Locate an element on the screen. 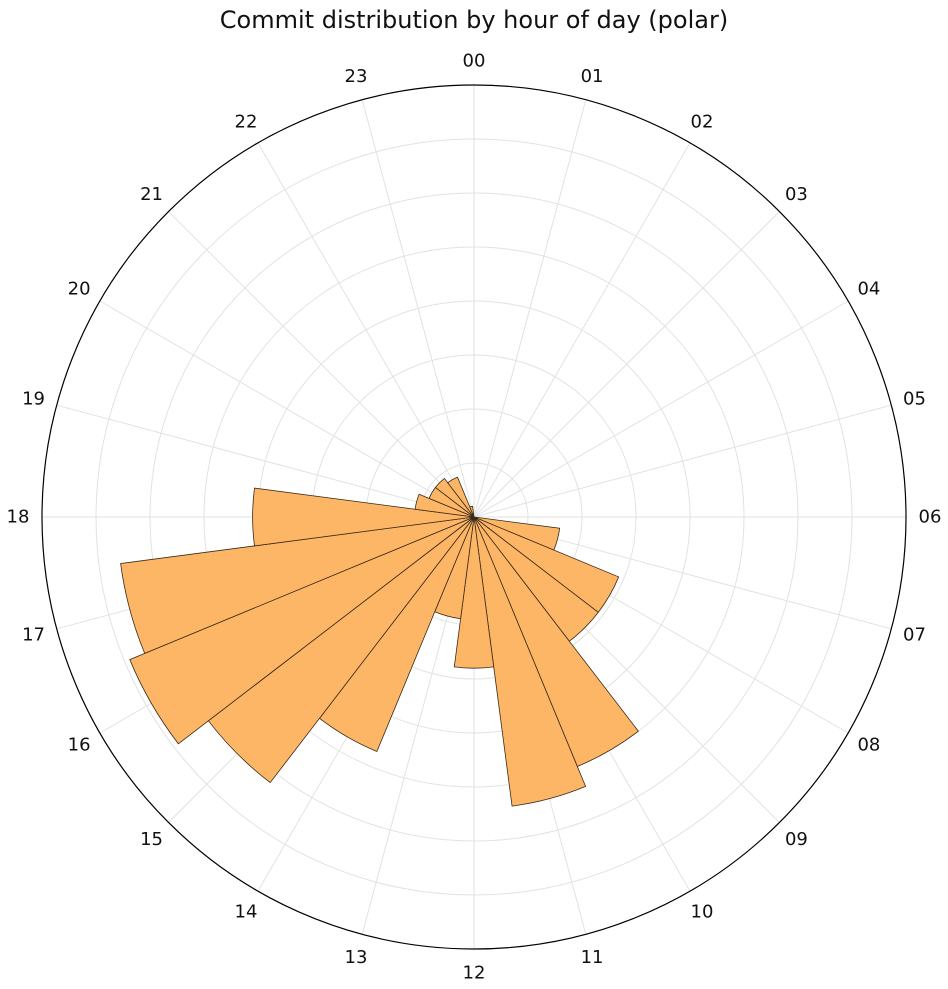 The width and height of the screenshot is (948, 989). hour-label-11: 11 is located at coordinates (592, 957).